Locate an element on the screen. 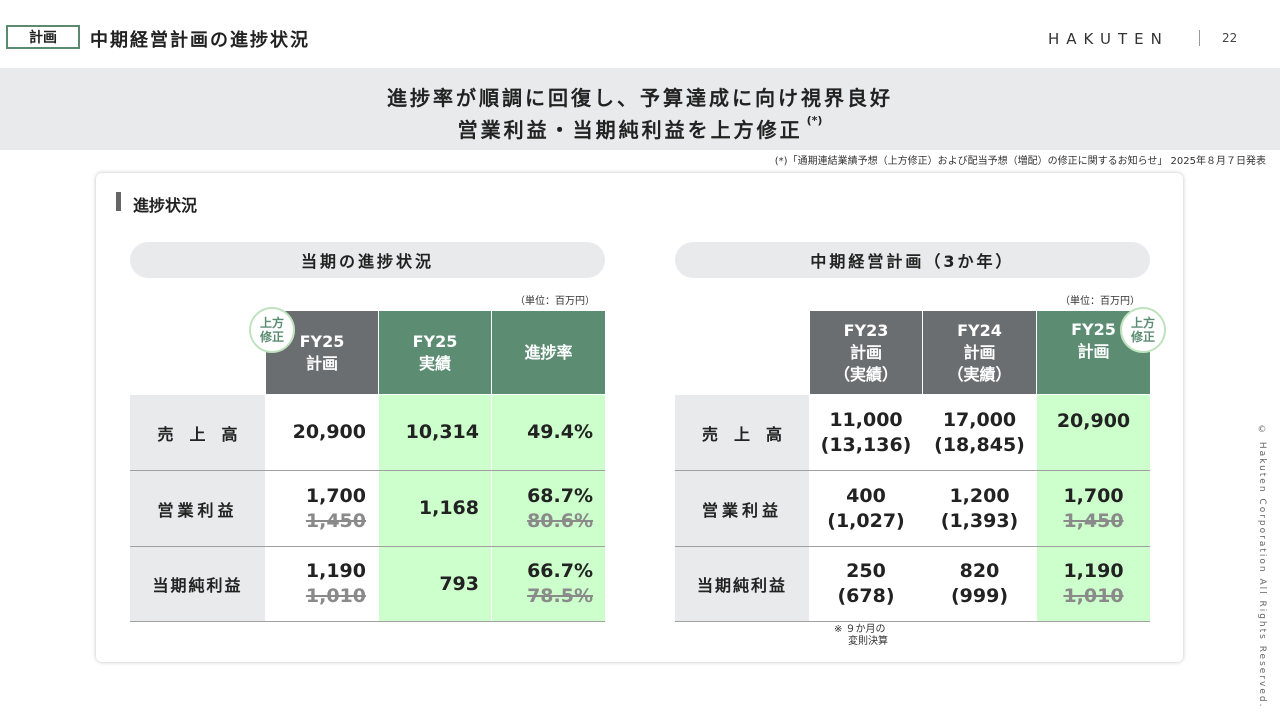 This screenshot has width=1280, height=720. right-op-fy24: 1,200 (1,393) is located at coordinates (979, 508).